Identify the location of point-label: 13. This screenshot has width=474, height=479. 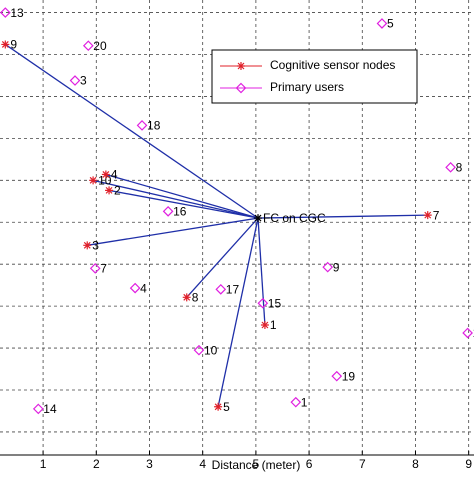
(17, 13).